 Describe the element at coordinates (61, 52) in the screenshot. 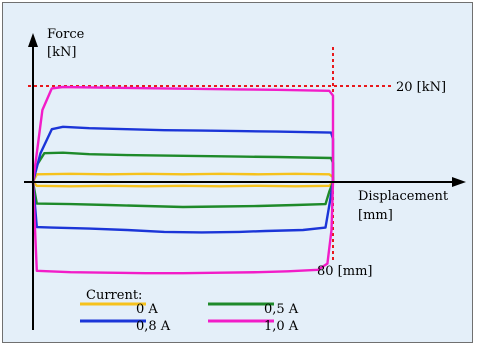

I see `y-axis-unit: [kN]` at that location.